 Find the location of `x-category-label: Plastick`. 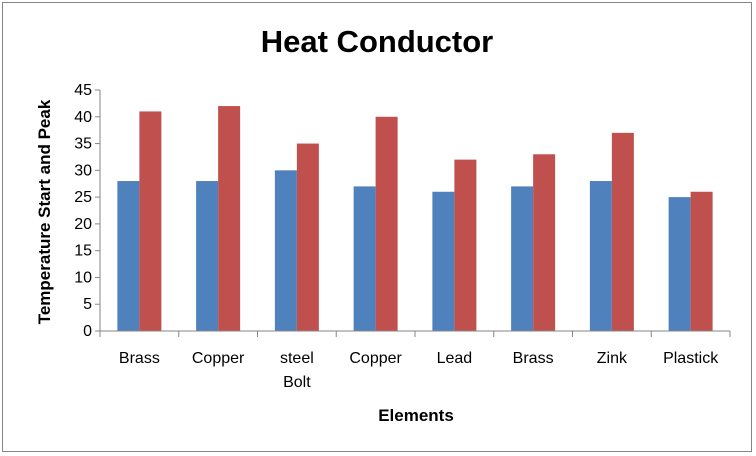

x-category-label: Plastick is located at coordinates (691, 358).